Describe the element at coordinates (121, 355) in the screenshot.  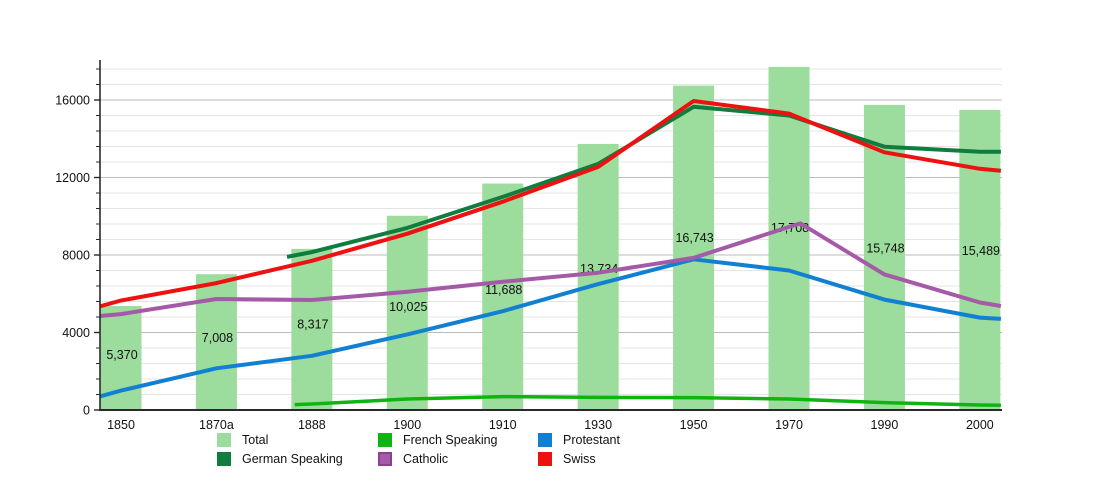
I see `bar-value-label: 5,370` at that location.